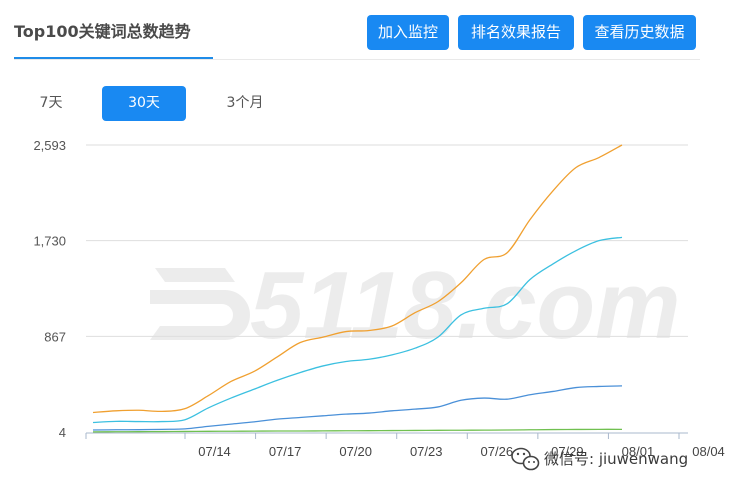 This screenshot has width=731, height=491. I want to click on x-tick-label: 07/29, so click(567, 451).